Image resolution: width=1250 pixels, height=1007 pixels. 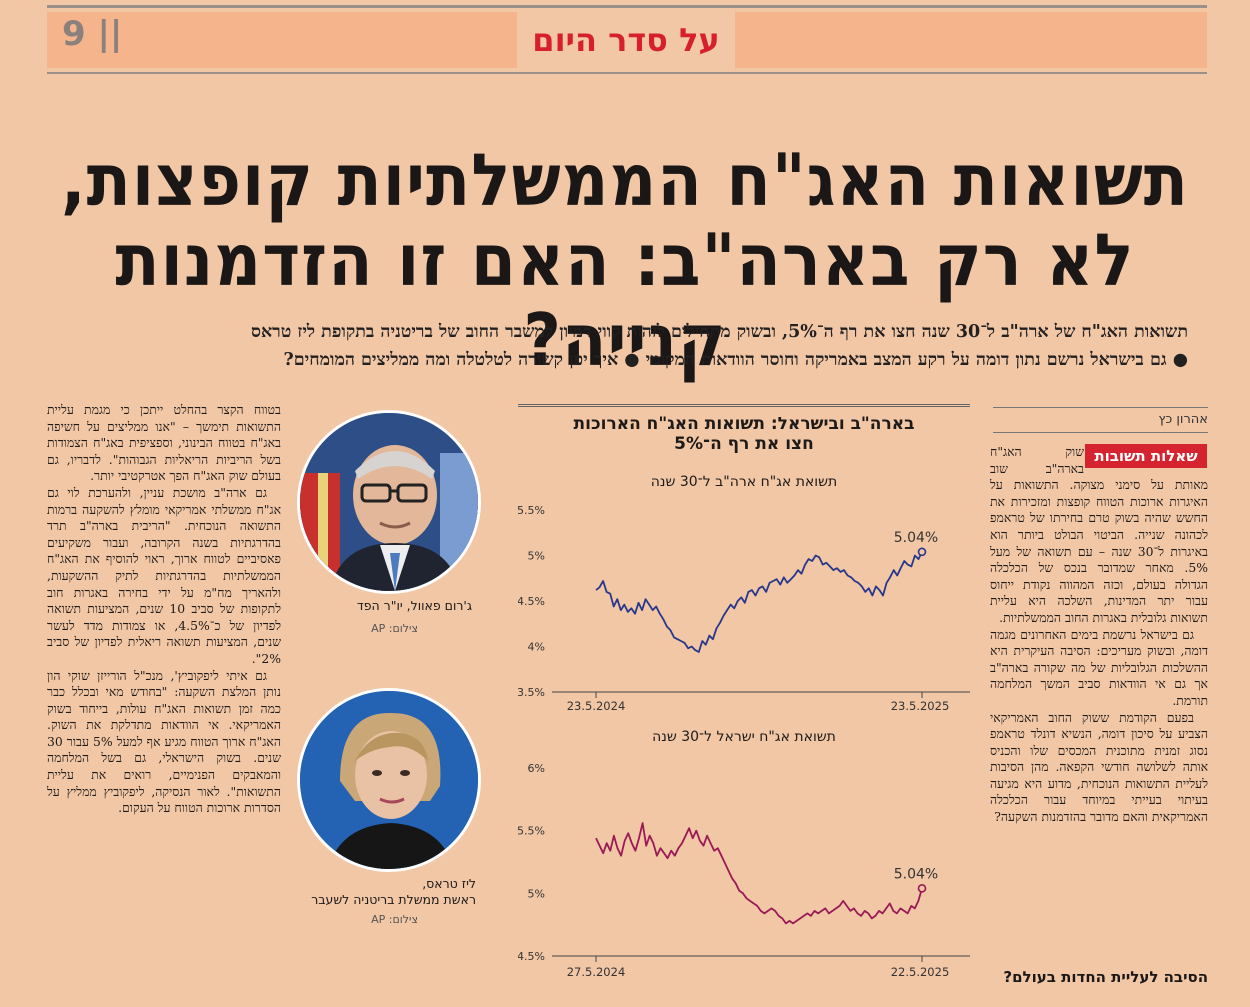 I want to click on top-rule, so click(x=627, y=6).